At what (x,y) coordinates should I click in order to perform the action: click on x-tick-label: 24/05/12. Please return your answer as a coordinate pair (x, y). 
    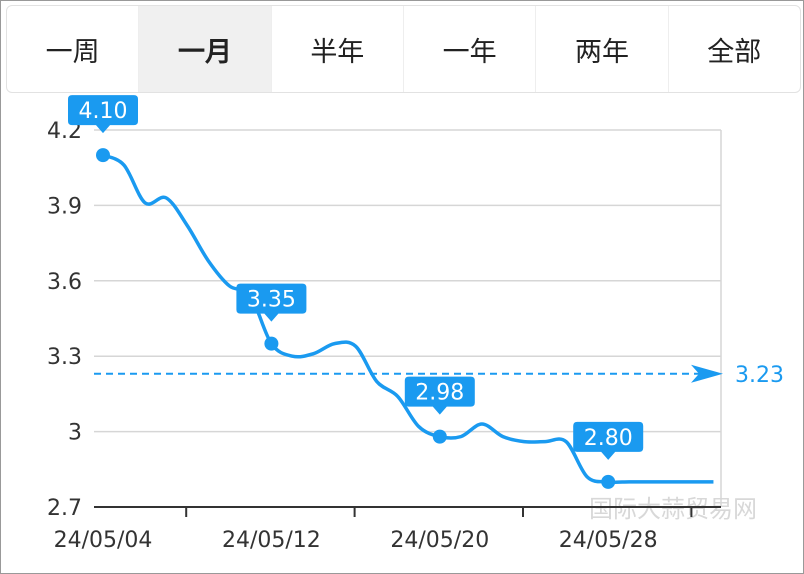
    Looking at the image, I should click on (271, 540).